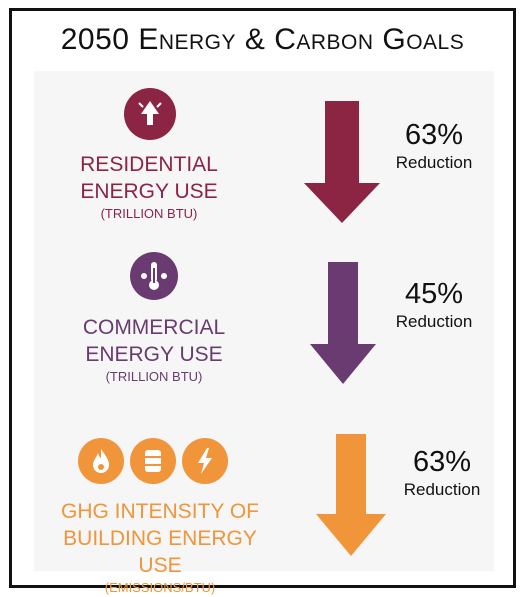 This screenshot has height=597, width=525. I want to click on commercial-label: COMMERCIAL ENERGY USE (TRILLION BTU), so click(154, 350).